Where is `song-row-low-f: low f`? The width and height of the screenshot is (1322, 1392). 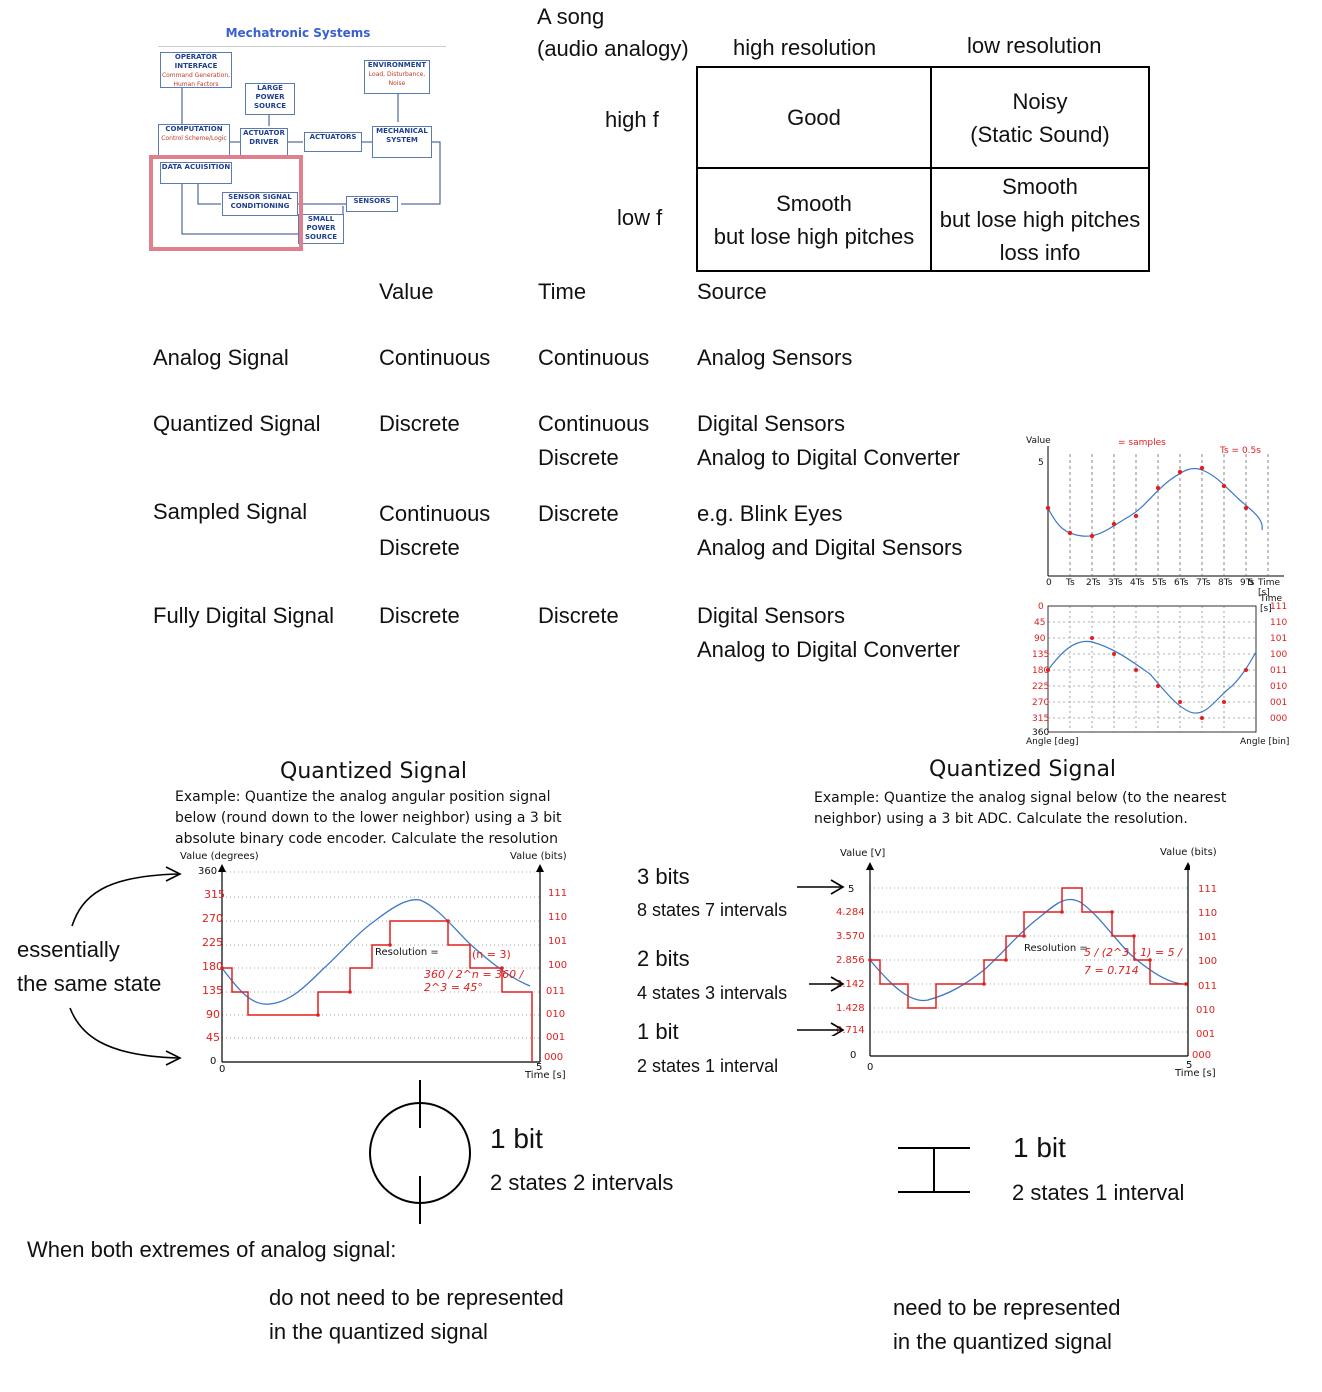 song-row-low-f: low f is located at coordinates (639, 218).